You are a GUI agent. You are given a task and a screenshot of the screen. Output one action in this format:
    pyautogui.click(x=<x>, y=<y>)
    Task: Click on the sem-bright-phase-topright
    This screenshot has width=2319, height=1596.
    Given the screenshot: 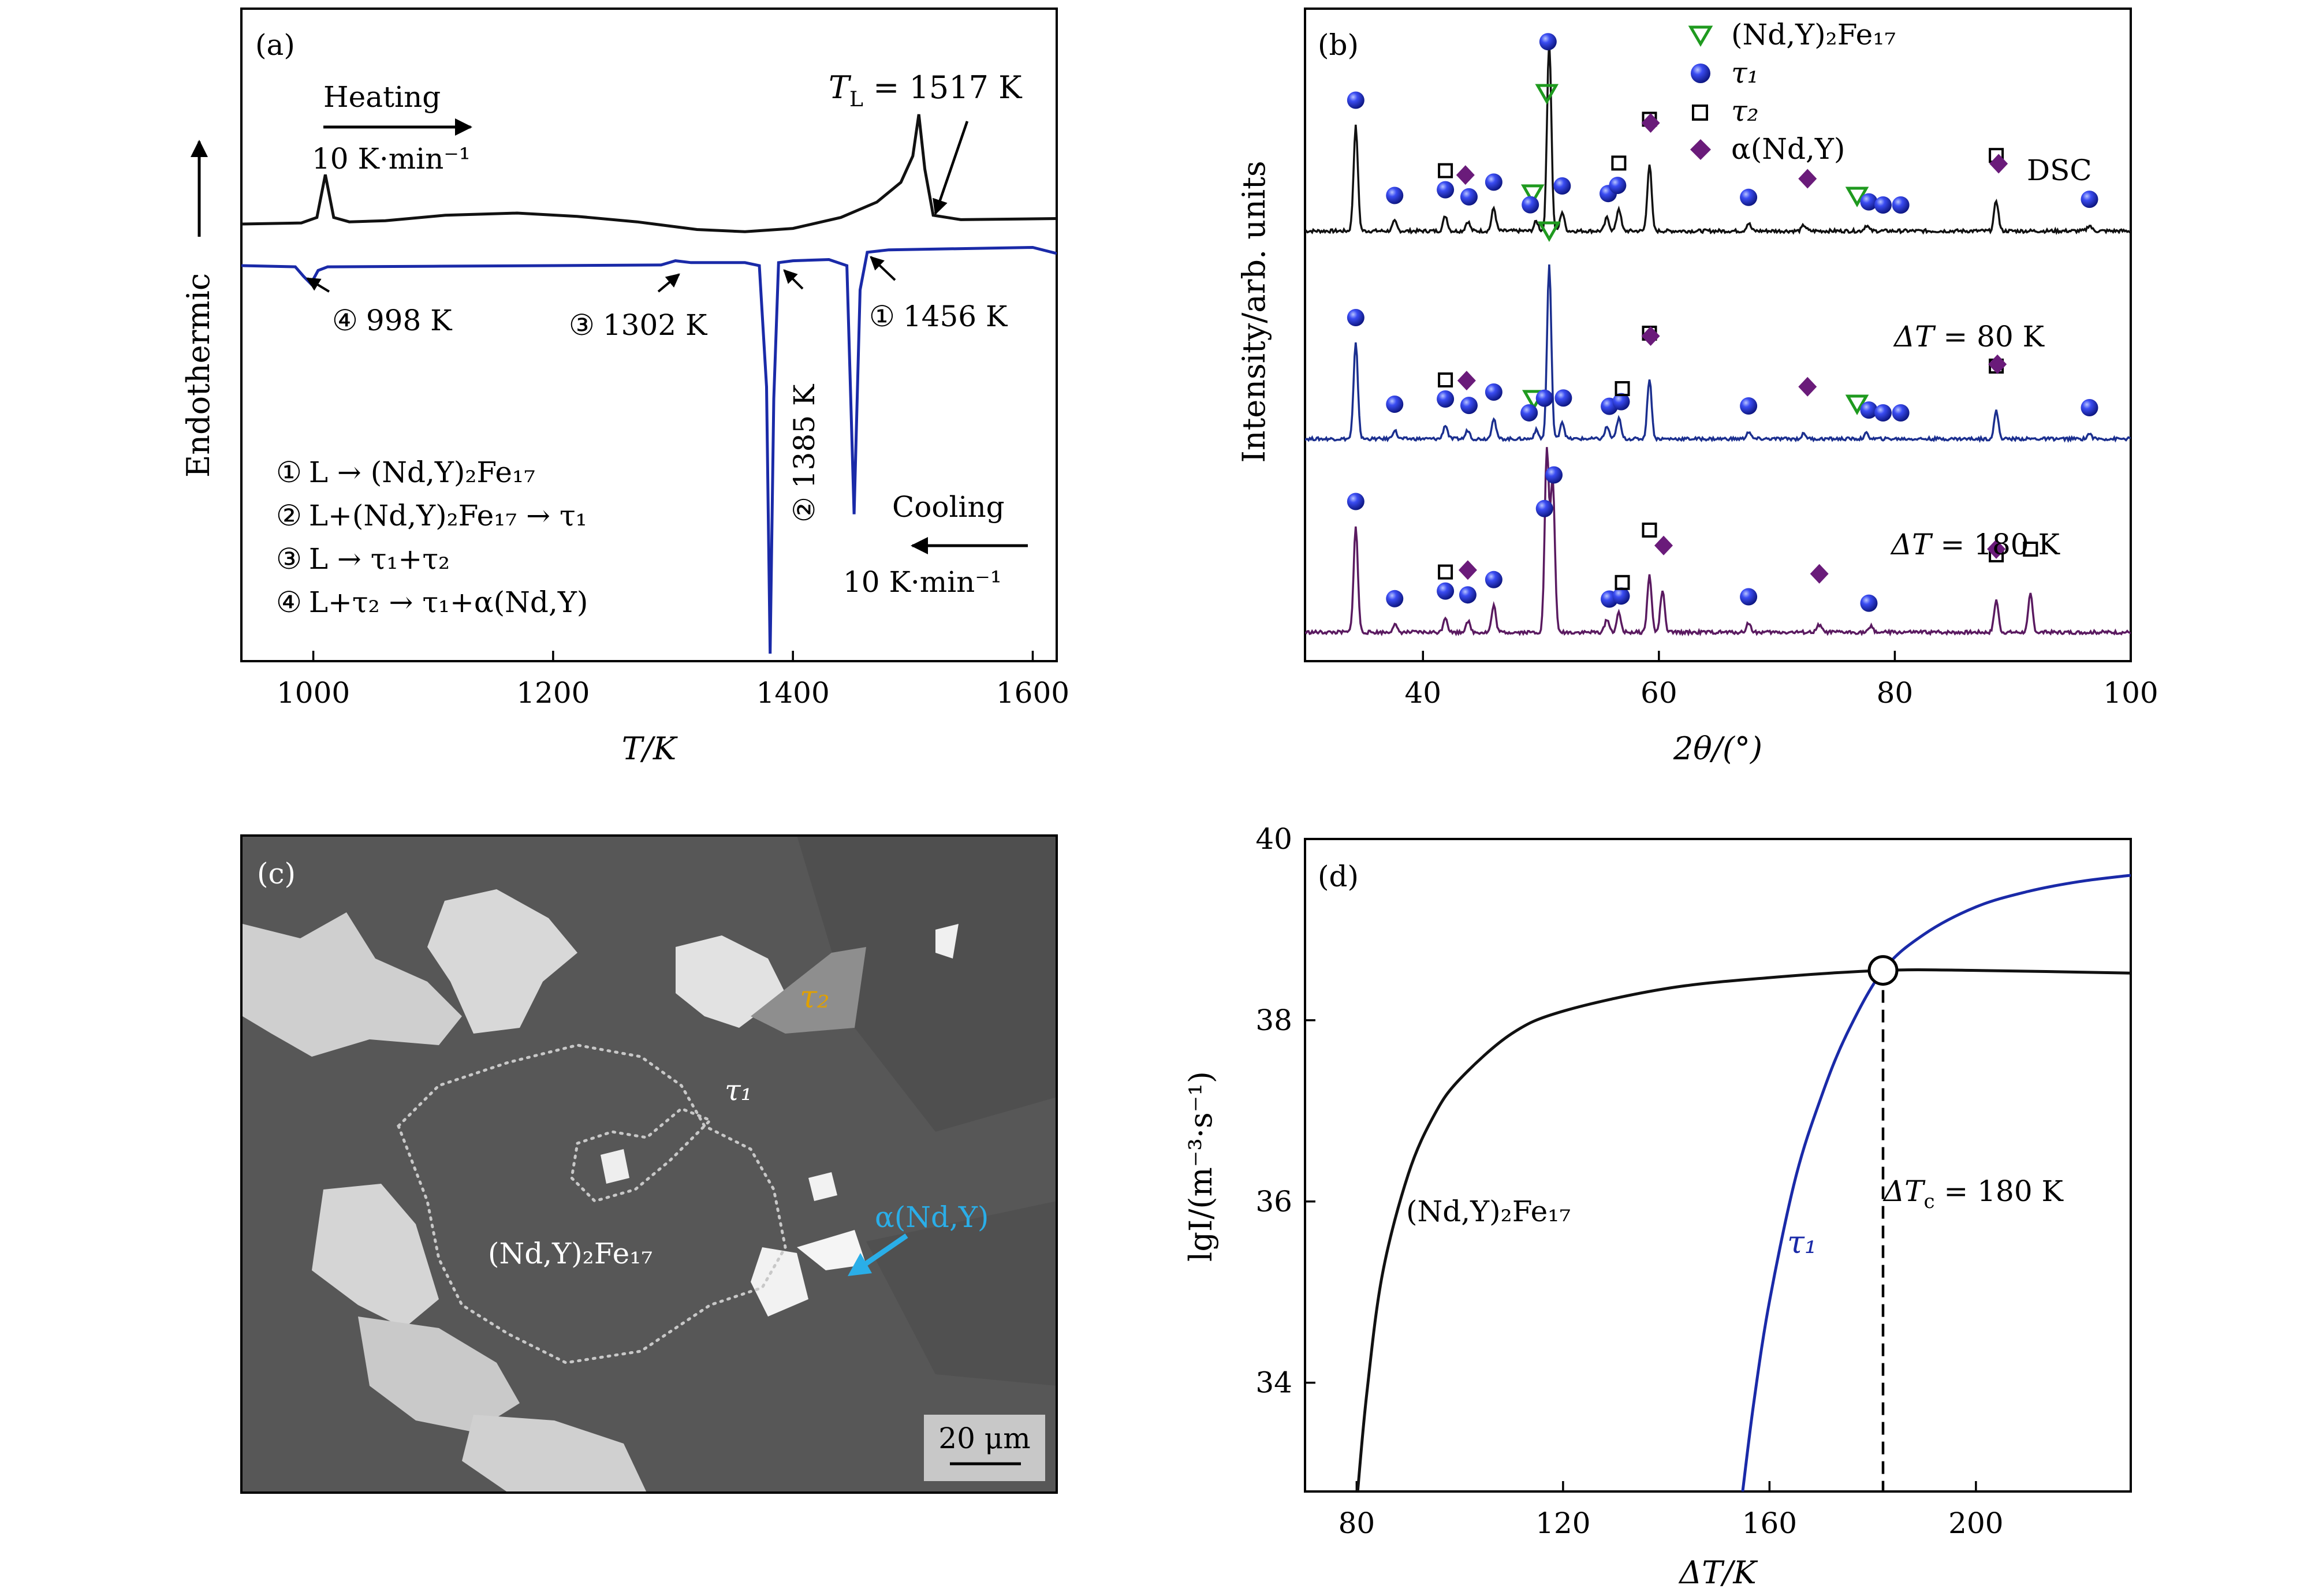 What is the action you would take?
    pyautogui.click(x=730, y=981)
    